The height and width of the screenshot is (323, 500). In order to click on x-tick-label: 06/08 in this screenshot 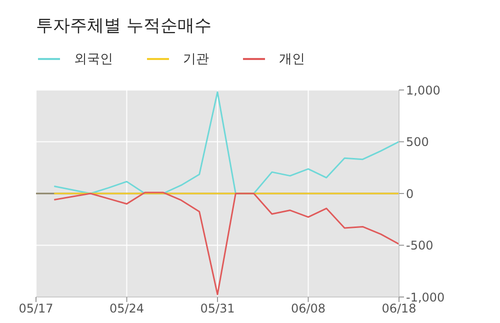, I will do `click(308, 309)`.